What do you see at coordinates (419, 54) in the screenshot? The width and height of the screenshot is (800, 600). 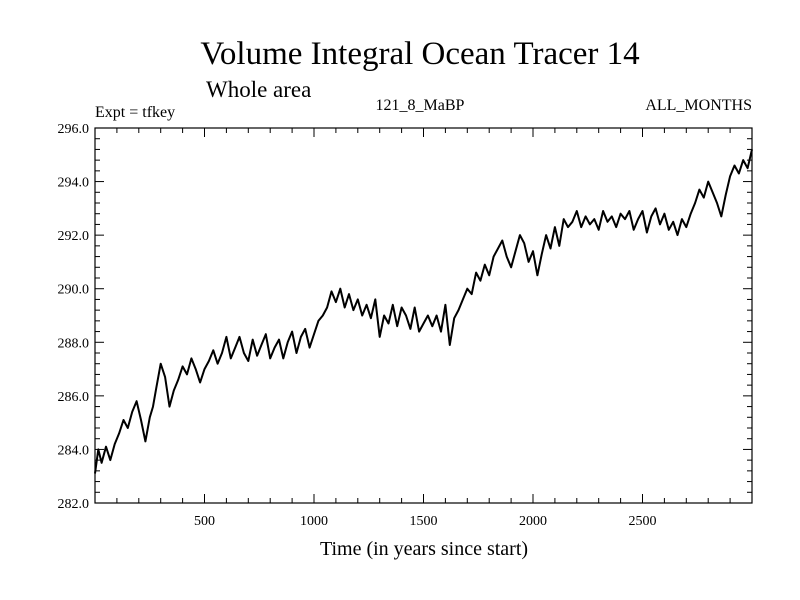 I see `chart-title: Volume Integral Ocean Tracer 14` at bounding box center [419, 54].